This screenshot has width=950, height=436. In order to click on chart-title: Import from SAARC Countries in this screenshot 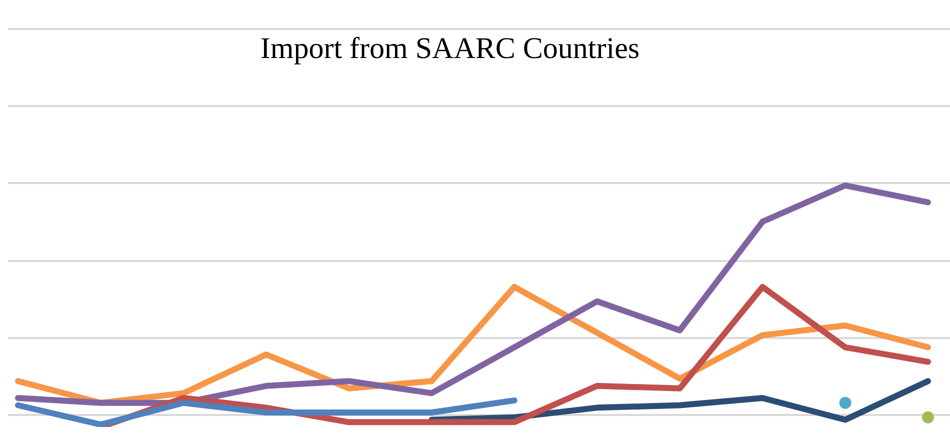, I will do `click(450, 49)`.